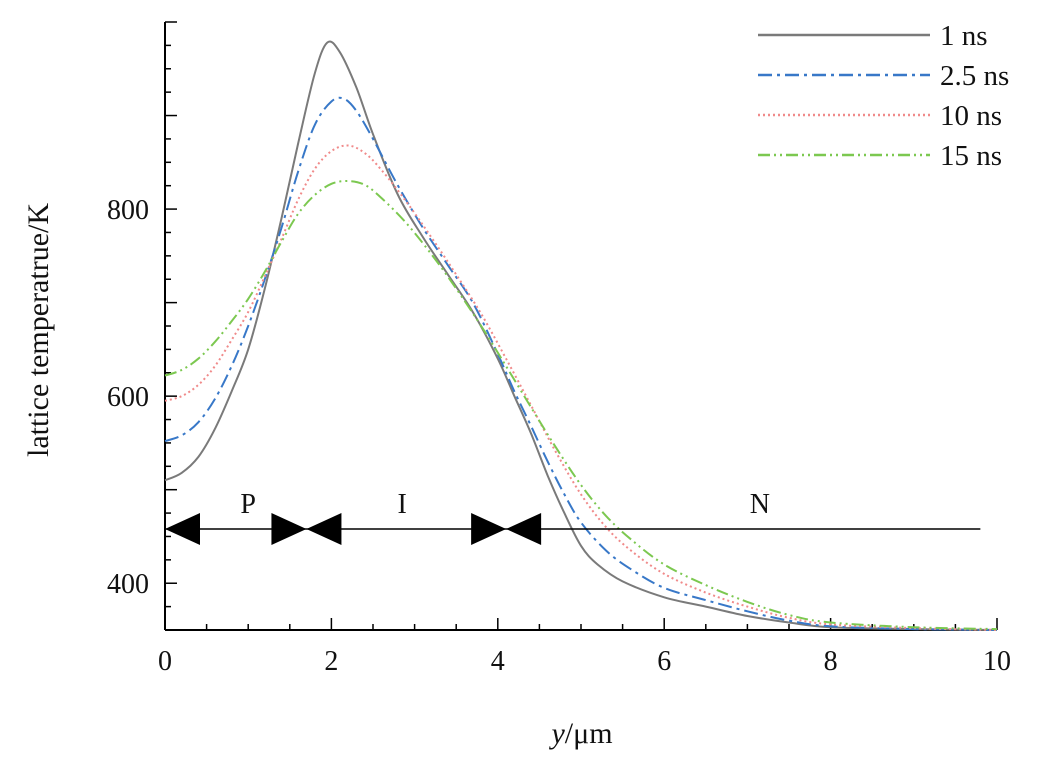 Image resolution: width=1051 pixels, height=757 pixels. What do you see at coordinates (38, 330) in the screenshot?
I see `y-axis-title: lattice temperatrue/K` at bounding box center [38, 330].